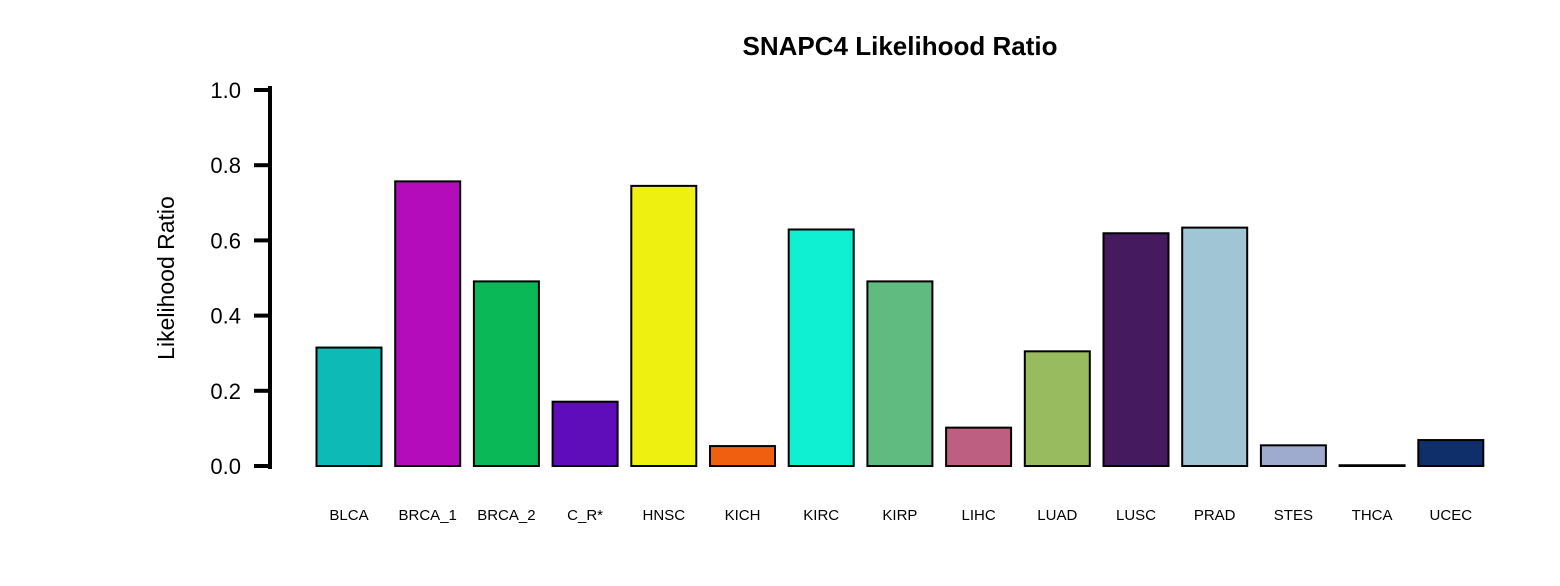 The image size is (1560, 586). Describe the element at coordinates (1057, 409) in the screenshot. I see `bar-luad` at that location.